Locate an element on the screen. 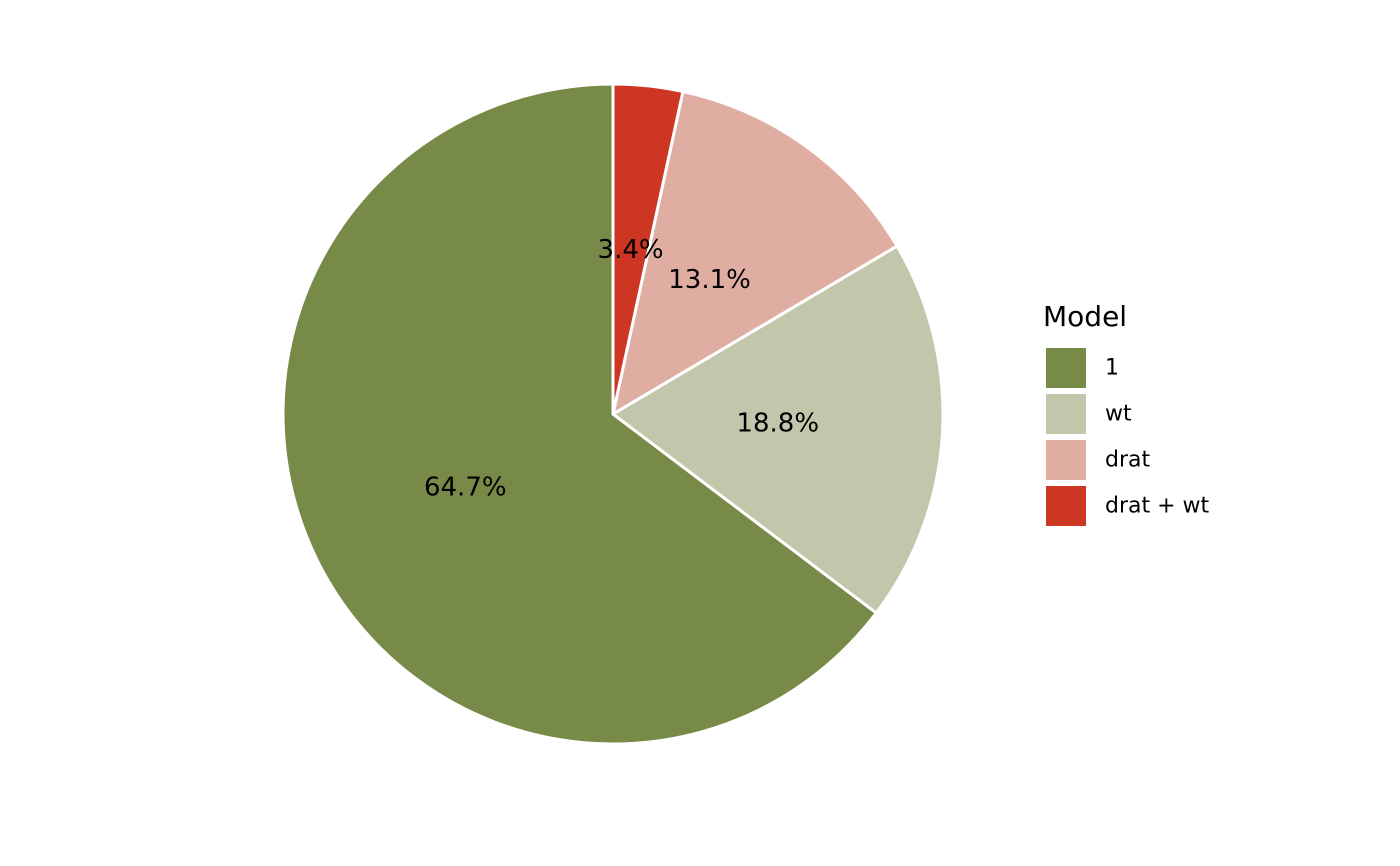  legend-label-drat: drat is located at coordinates (1127, 460).